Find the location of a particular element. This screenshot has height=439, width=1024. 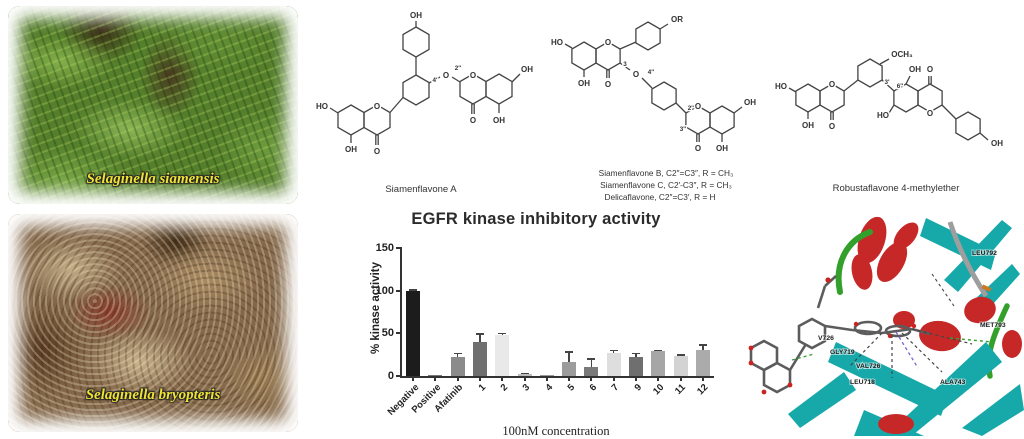

photo-selaginella-bryopteris: Selaginella bryopteris is located at coordinates (153, 323).